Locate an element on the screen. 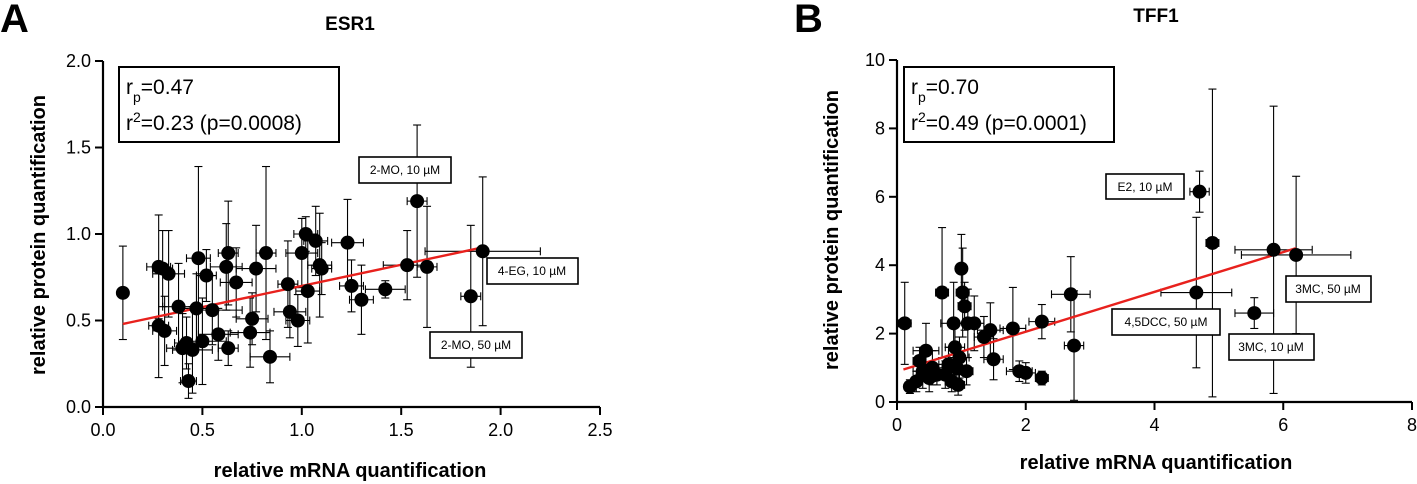  annotation-b-1: 4,5DCC, 50 µM is located at coordinates (1166, 322).